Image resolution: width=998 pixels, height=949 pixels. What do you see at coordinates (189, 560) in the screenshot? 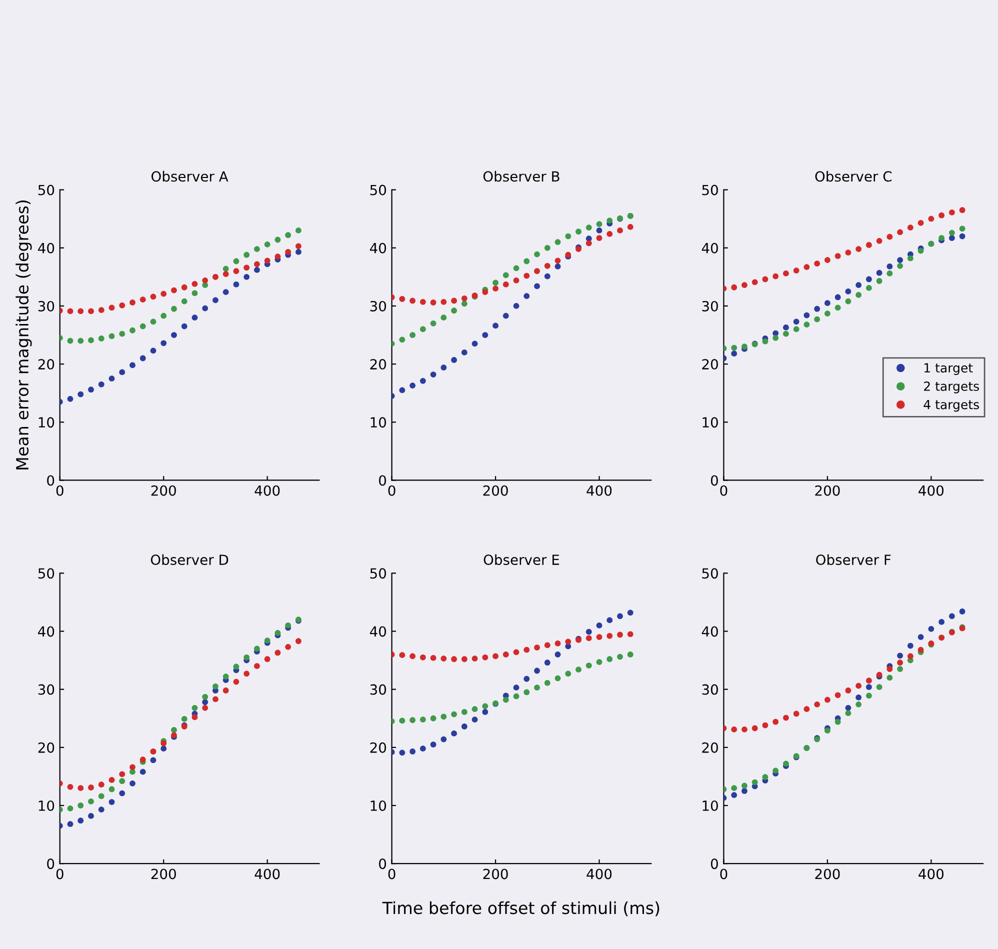
I see `chart-title: Observer D` at bounding box center [189, 560].